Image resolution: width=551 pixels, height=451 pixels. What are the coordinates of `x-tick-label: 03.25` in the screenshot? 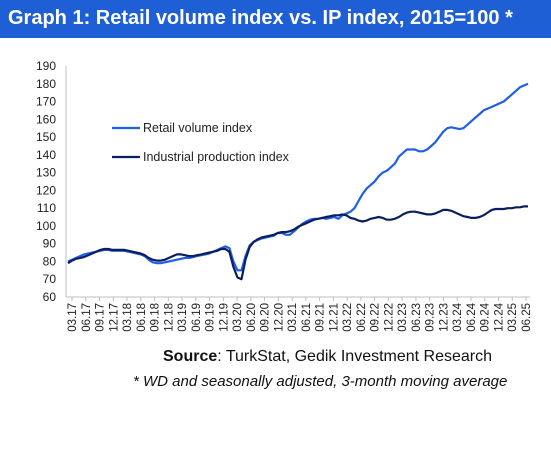 It's located at (513, 317).